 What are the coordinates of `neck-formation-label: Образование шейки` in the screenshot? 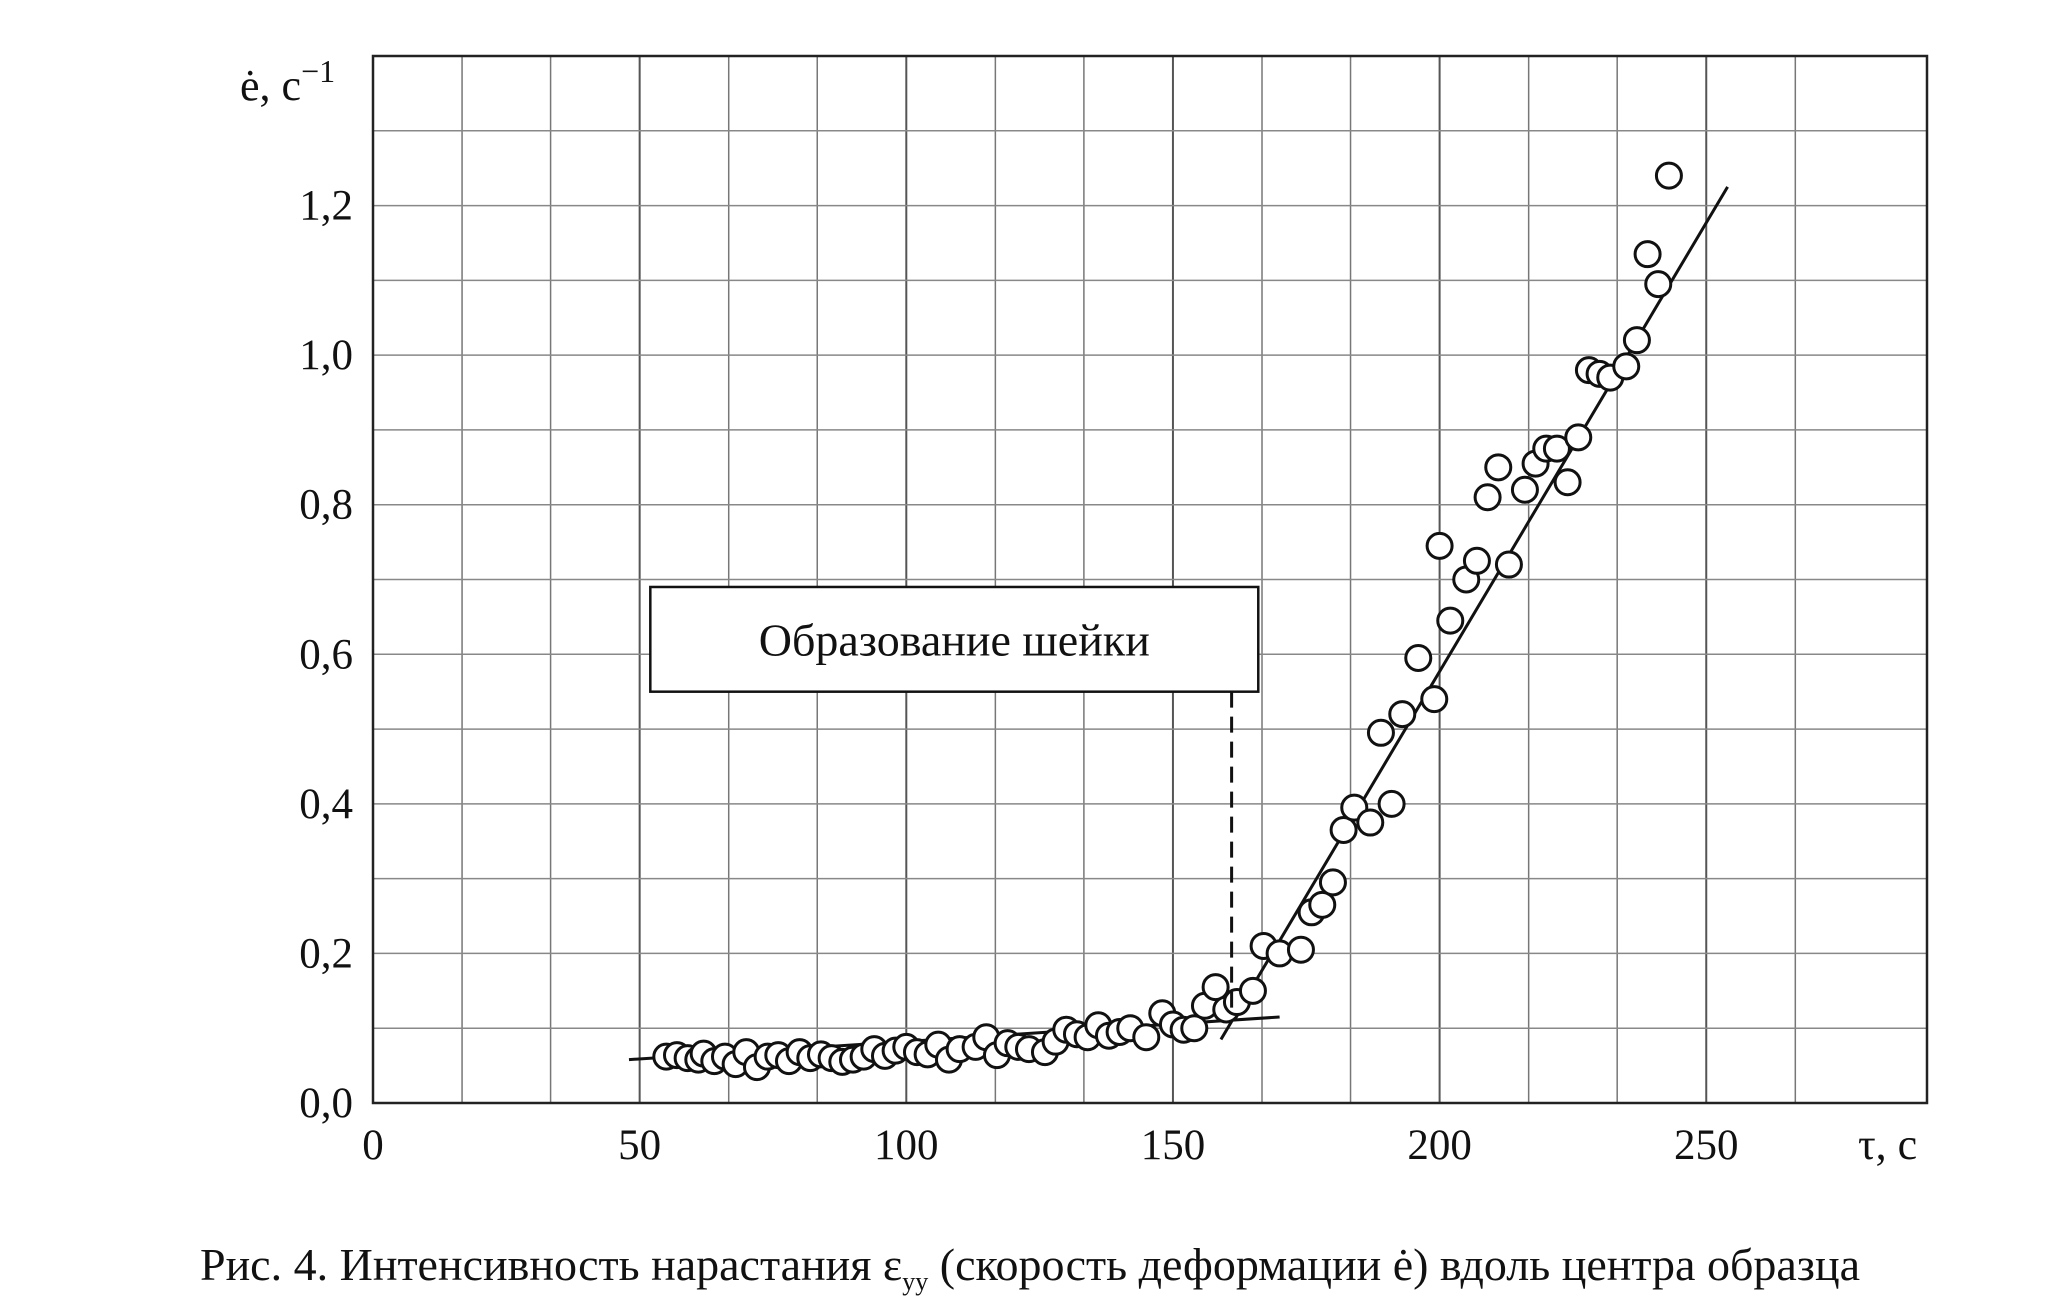 It's located at (954, 639).